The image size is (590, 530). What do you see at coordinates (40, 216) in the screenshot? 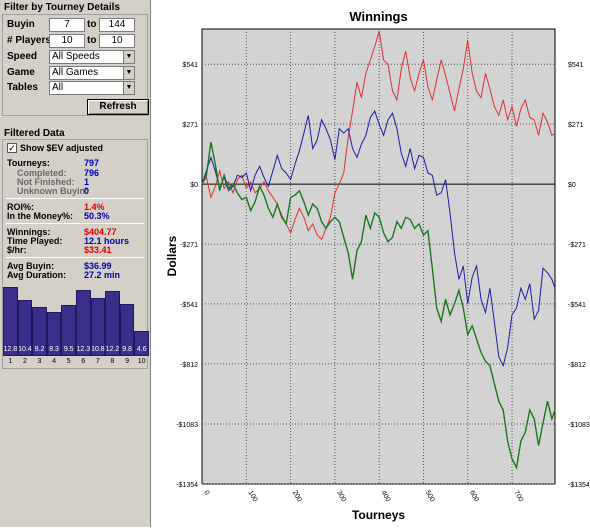
I see `itm-label: In the Money%:` at bounding box center [40, 216].